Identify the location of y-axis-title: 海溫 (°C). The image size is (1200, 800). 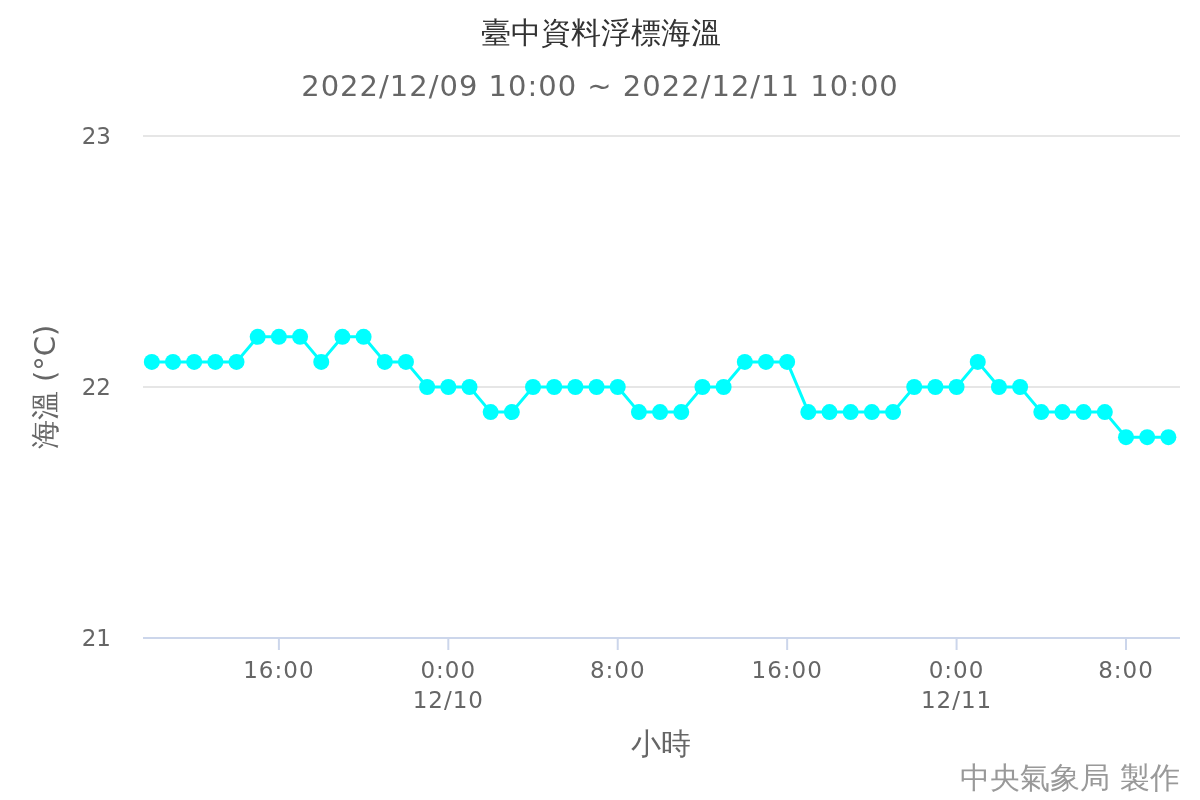
(45, 387).